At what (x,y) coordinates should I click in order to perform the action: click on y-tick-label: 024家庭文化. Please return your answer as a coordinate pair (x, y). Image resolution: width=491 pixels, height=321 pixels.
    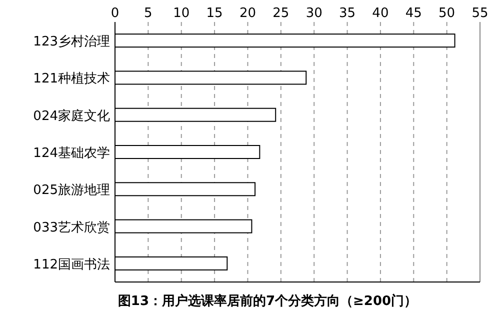
    Looking at the image, I should click on (71, 116).